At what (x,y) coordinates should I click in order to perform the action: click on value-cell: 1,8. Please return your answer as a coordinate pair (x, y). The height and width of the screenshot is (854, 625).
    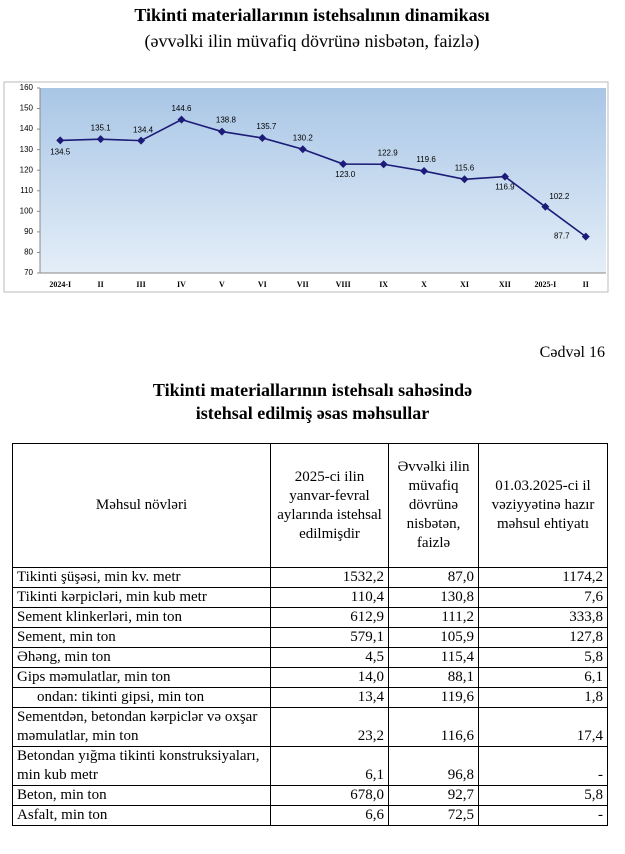
    Looking at the image, I should click on (543, 697).